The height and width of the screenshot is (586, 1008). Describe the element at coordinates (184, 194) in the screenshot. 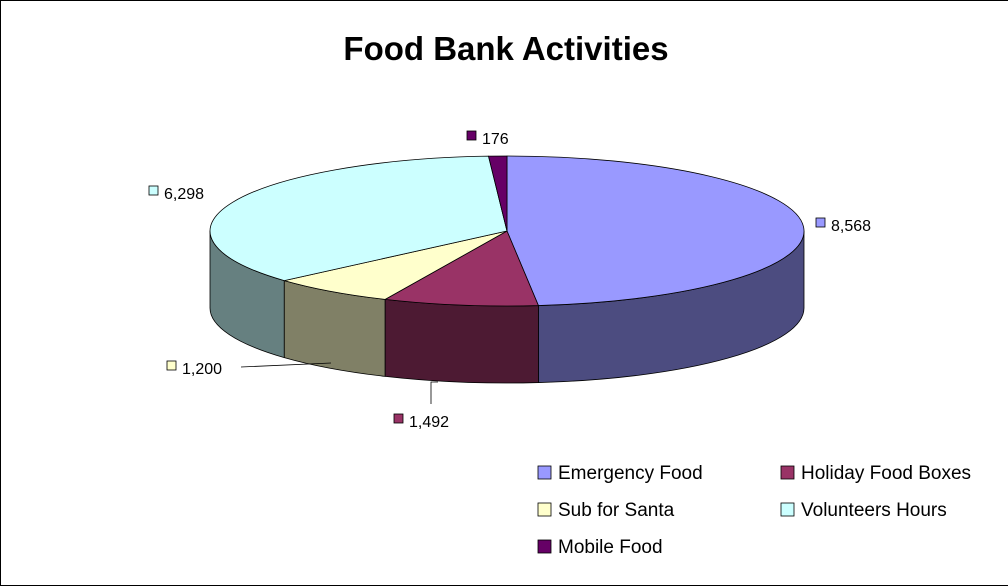

I see `data-label-value: 6,298` at that location.